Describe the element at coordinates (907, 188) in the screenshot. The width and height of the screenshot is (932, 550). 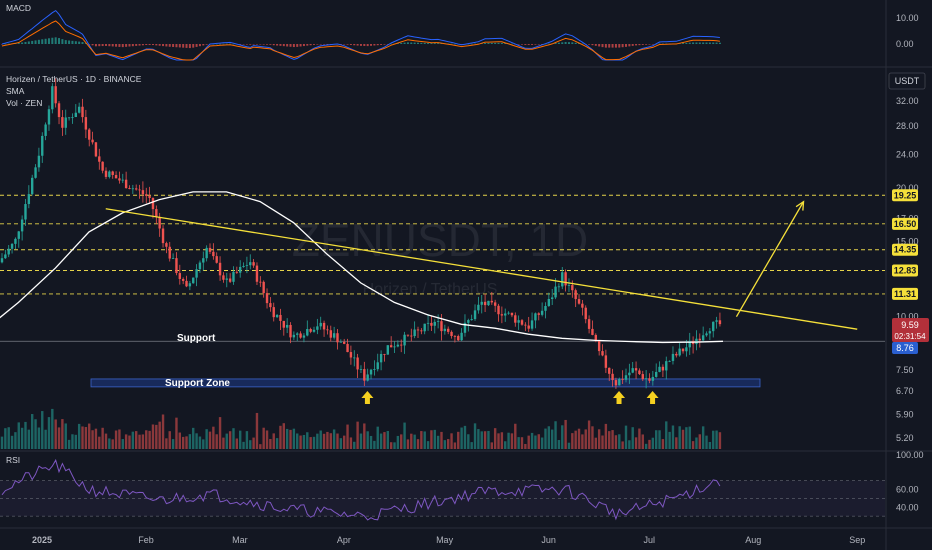
I see `price-tick-label: 20.00` at that location.